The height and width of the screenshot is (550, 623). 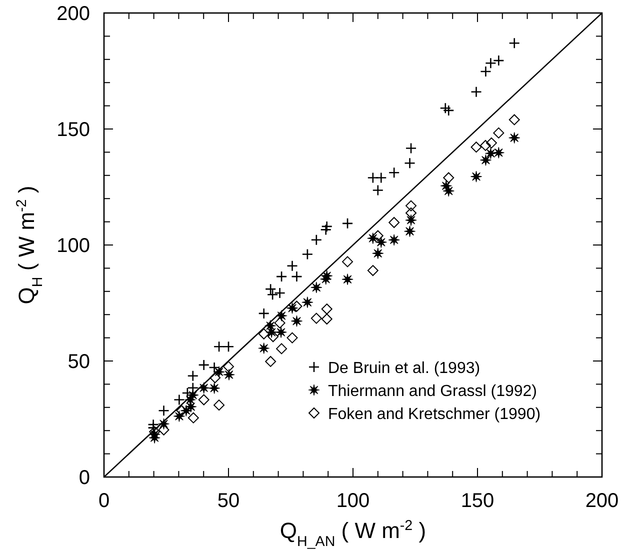 I want to click on y-tick-label: 150, so click(x=73, y=130).